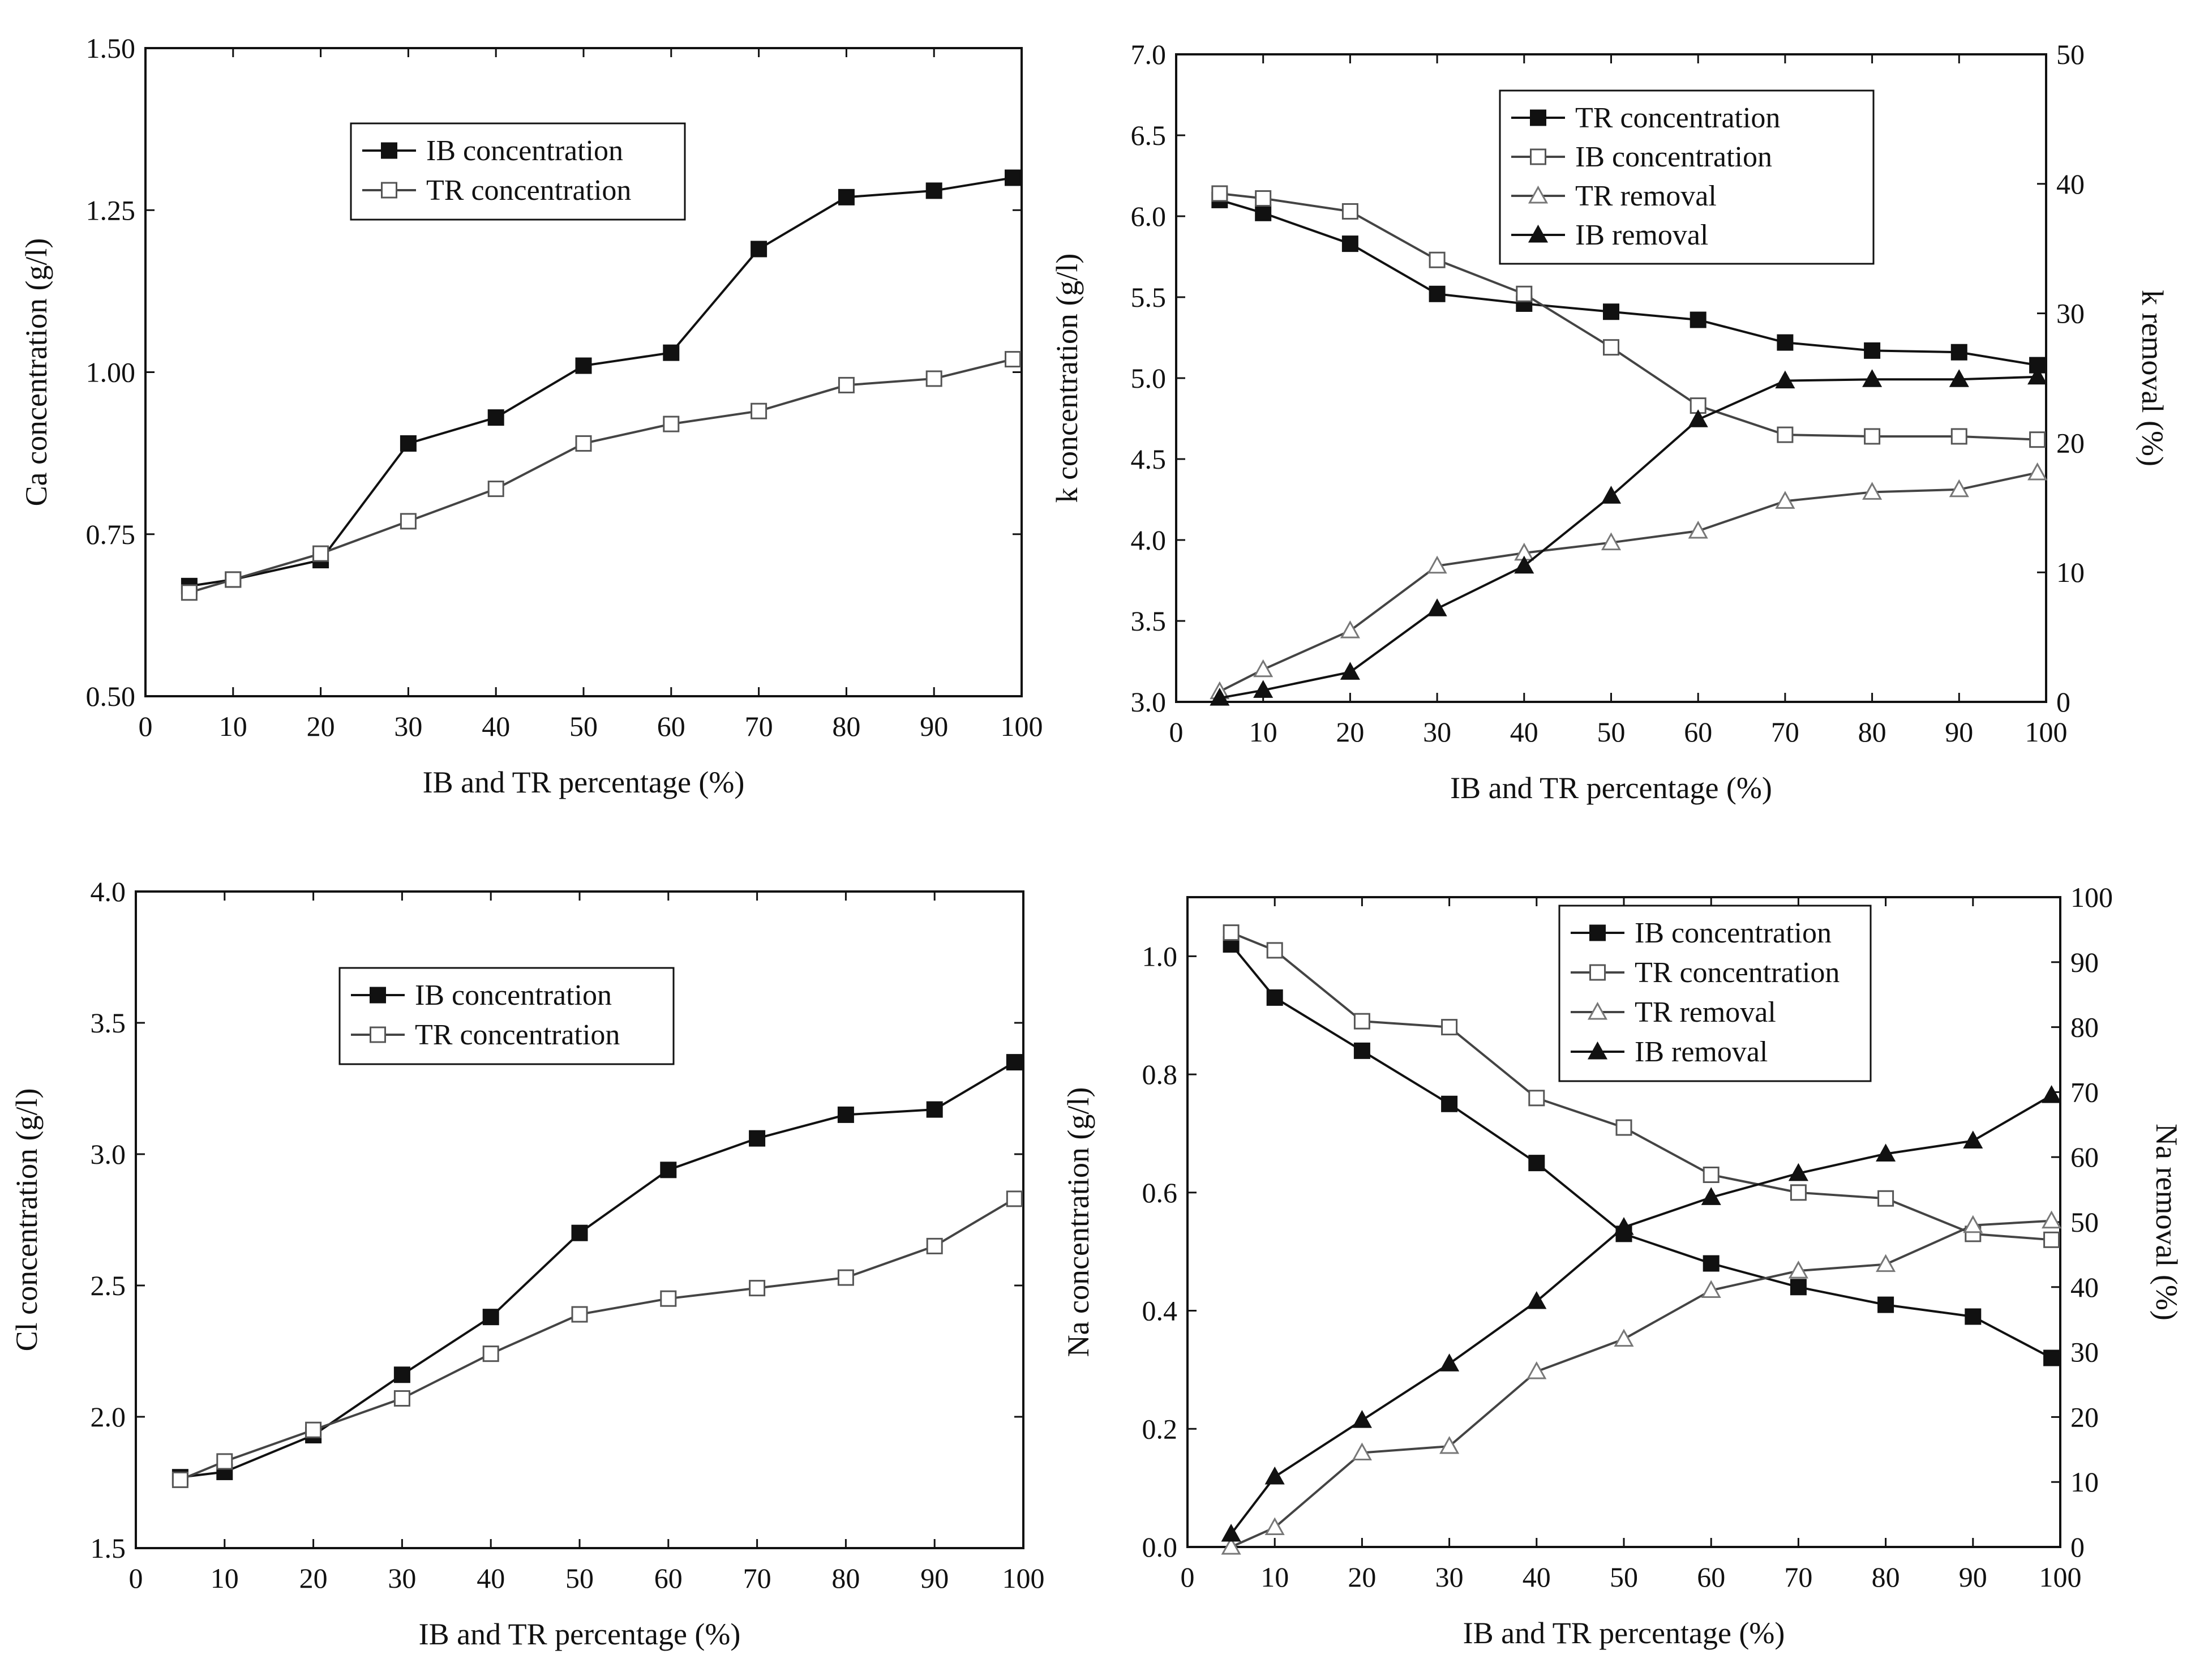  What do you see at coordinates (111, 48) in the screenshot?
I see `y-tick-label: 1.50` at bounding box center [111, 48].